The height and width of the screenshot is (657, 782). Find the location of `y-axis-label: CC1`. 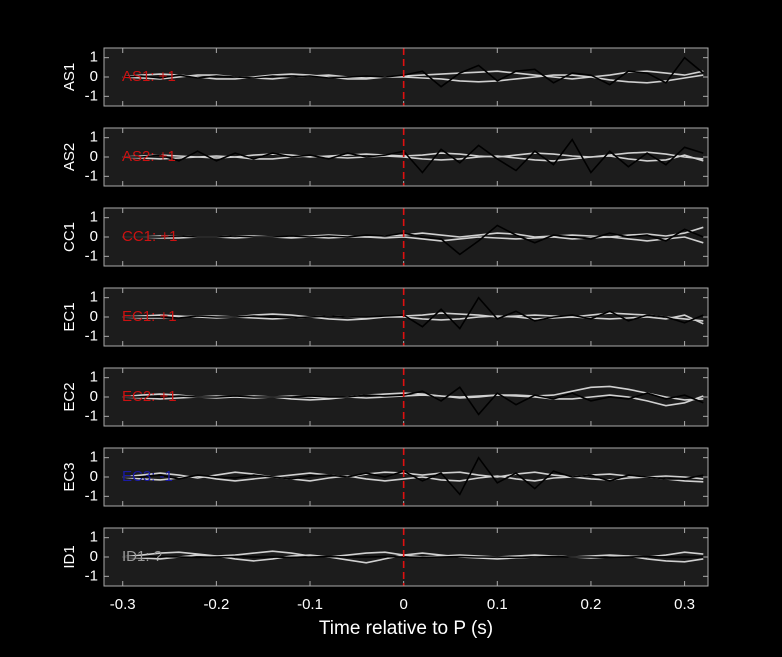

y-axis-label: CC1 is located at coordinates (69, 237).